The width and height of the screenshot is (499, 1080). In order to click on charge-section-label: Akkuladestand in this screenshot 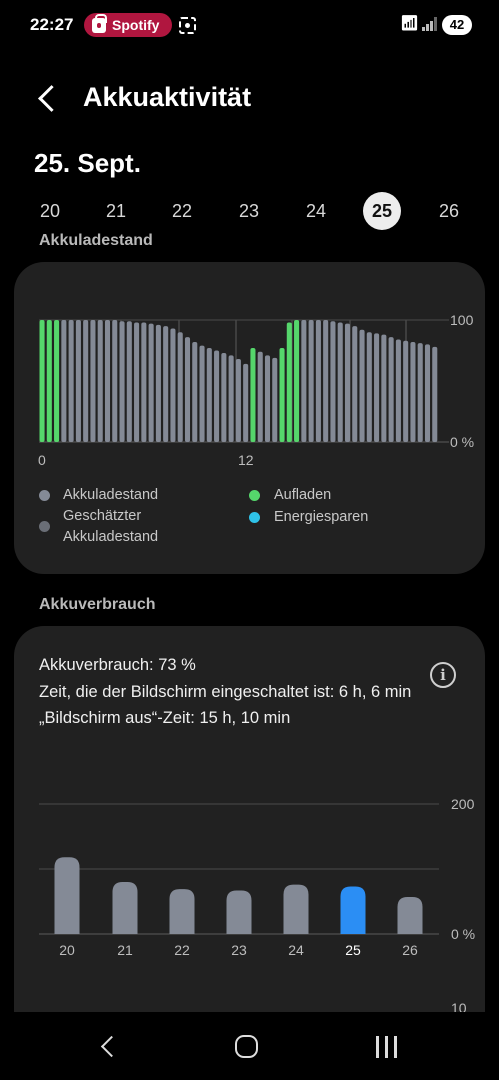, I will do `click(96, 240)`.